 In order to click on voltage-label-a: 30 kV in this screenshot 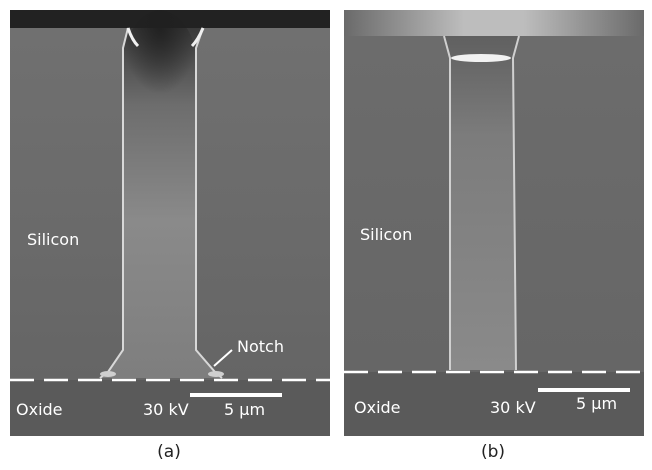, I will do `click(166, 409)`.